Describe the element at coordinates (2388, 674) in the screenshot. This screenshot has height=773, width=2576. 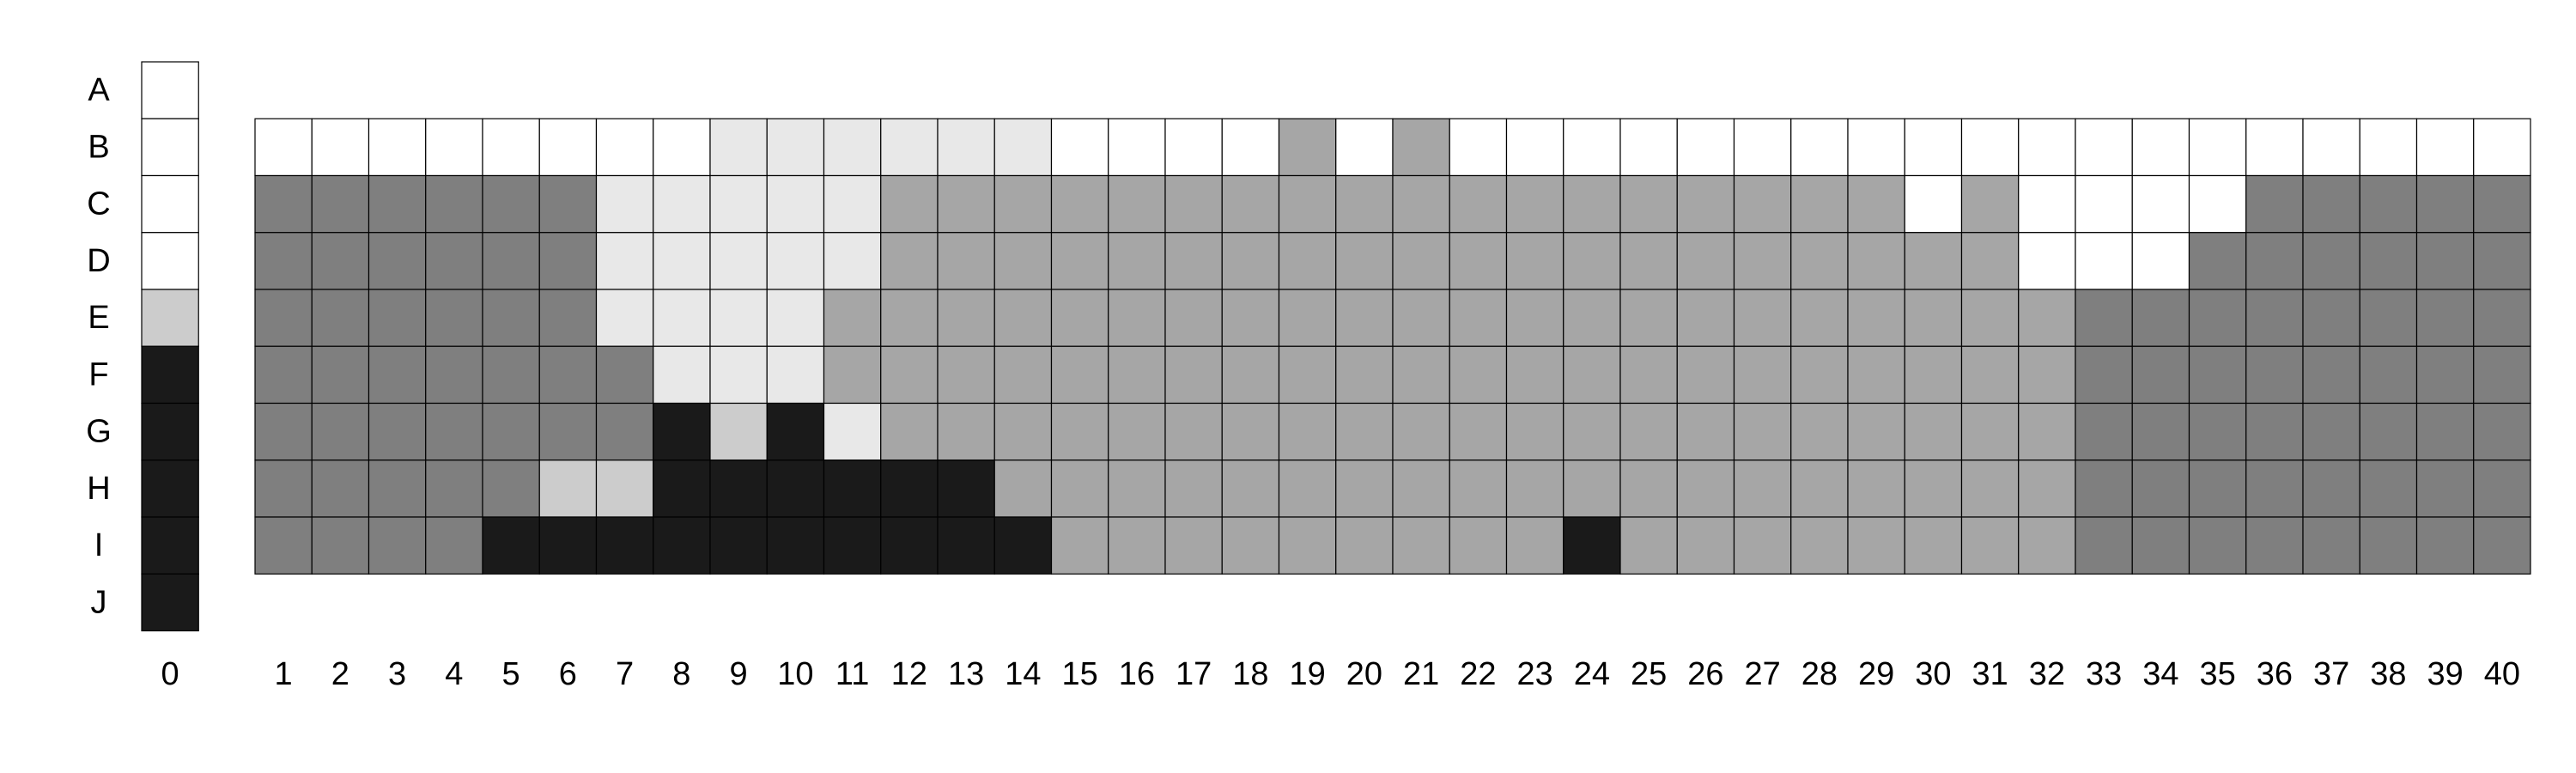
I see `column-label: 38` at that location.